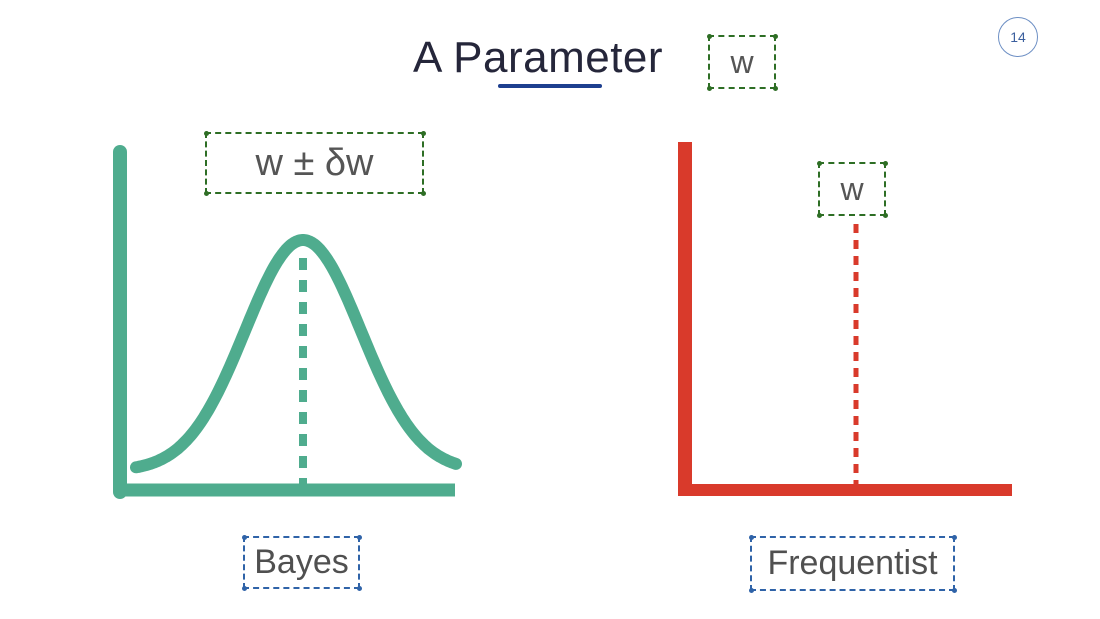  I want to click on frequentist-label: Frequentist, so click(852, 563).